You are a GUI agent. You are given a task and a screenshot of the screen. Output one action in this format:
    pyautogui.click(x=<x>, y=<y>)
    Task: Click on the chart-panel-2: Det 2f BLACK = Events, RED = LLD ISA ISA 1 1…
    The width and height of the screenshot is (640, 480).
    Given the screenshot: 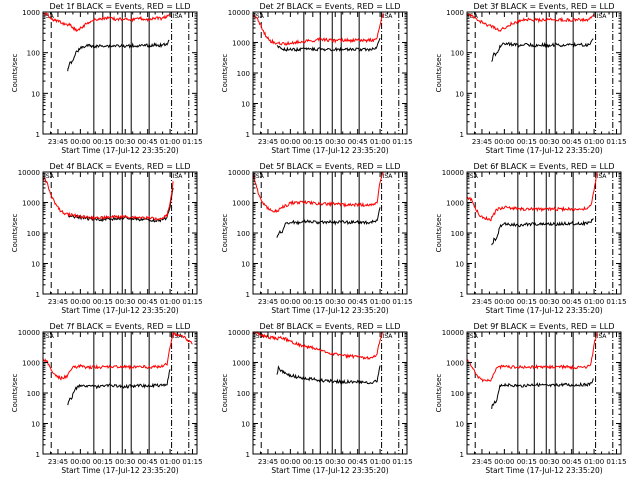 What is the action you would take?
    pyautogui.click(x=317, y=78)
    